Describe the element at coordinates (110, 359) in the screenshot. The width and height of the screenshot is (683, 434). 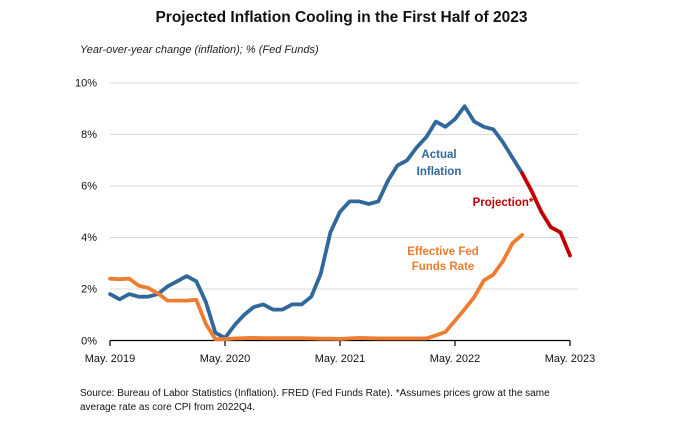
I see `x-tick-label-2019: May. 2019` at that location.